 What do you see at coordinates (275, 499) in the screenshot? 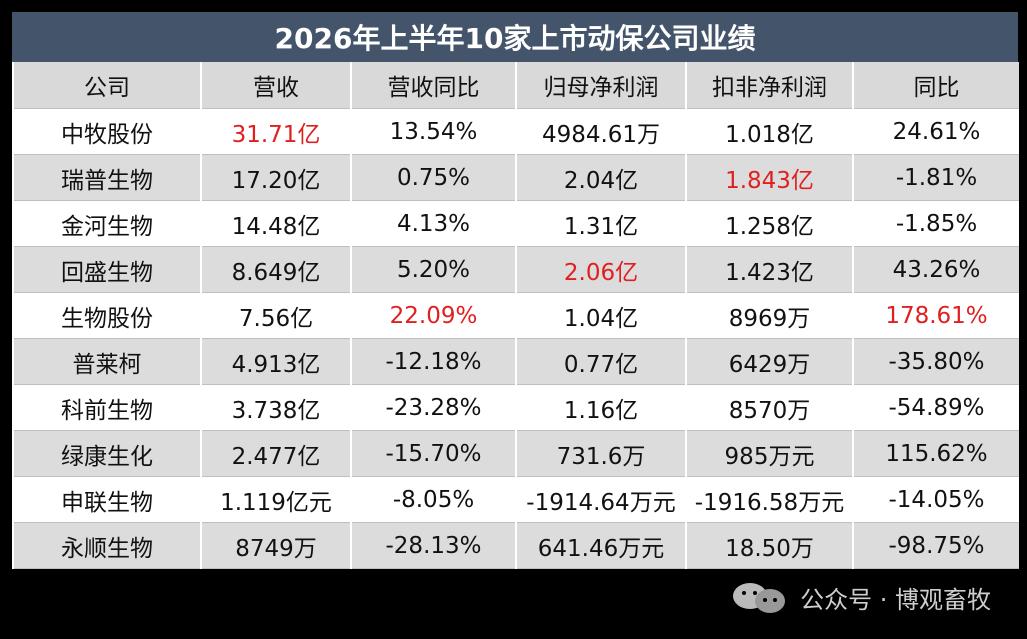
I see `table-cell: 1.119亿元` at bounding box center [275, 499].